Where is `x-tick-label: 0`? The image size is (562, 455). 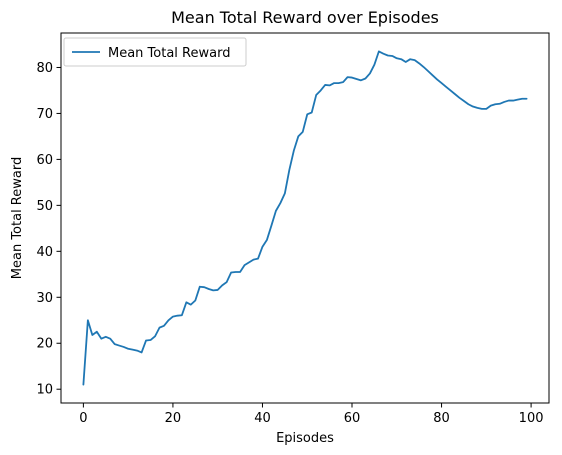 x-tick-label: 0 is located at coordinates (83, 418).